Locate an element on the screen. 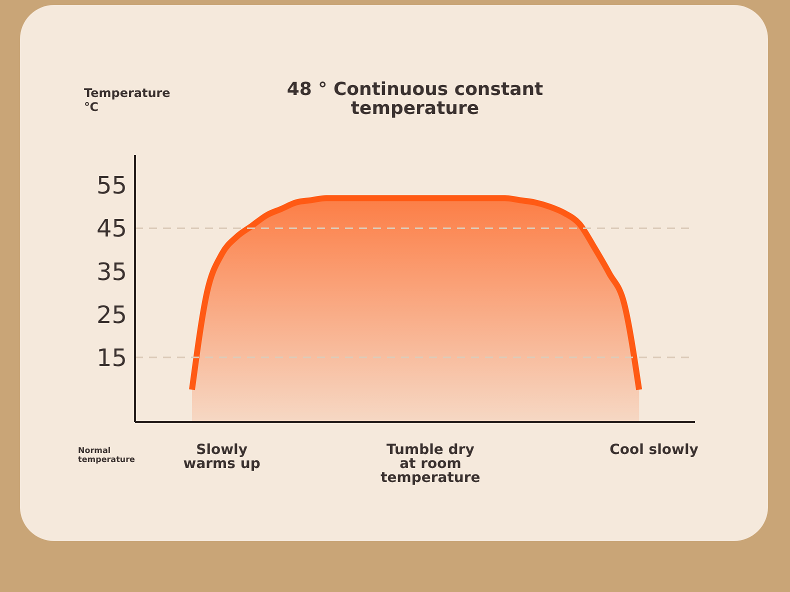 This screenshot has height=592, width=790. y-tick-label: 45 is located at coordinates (111, 228).